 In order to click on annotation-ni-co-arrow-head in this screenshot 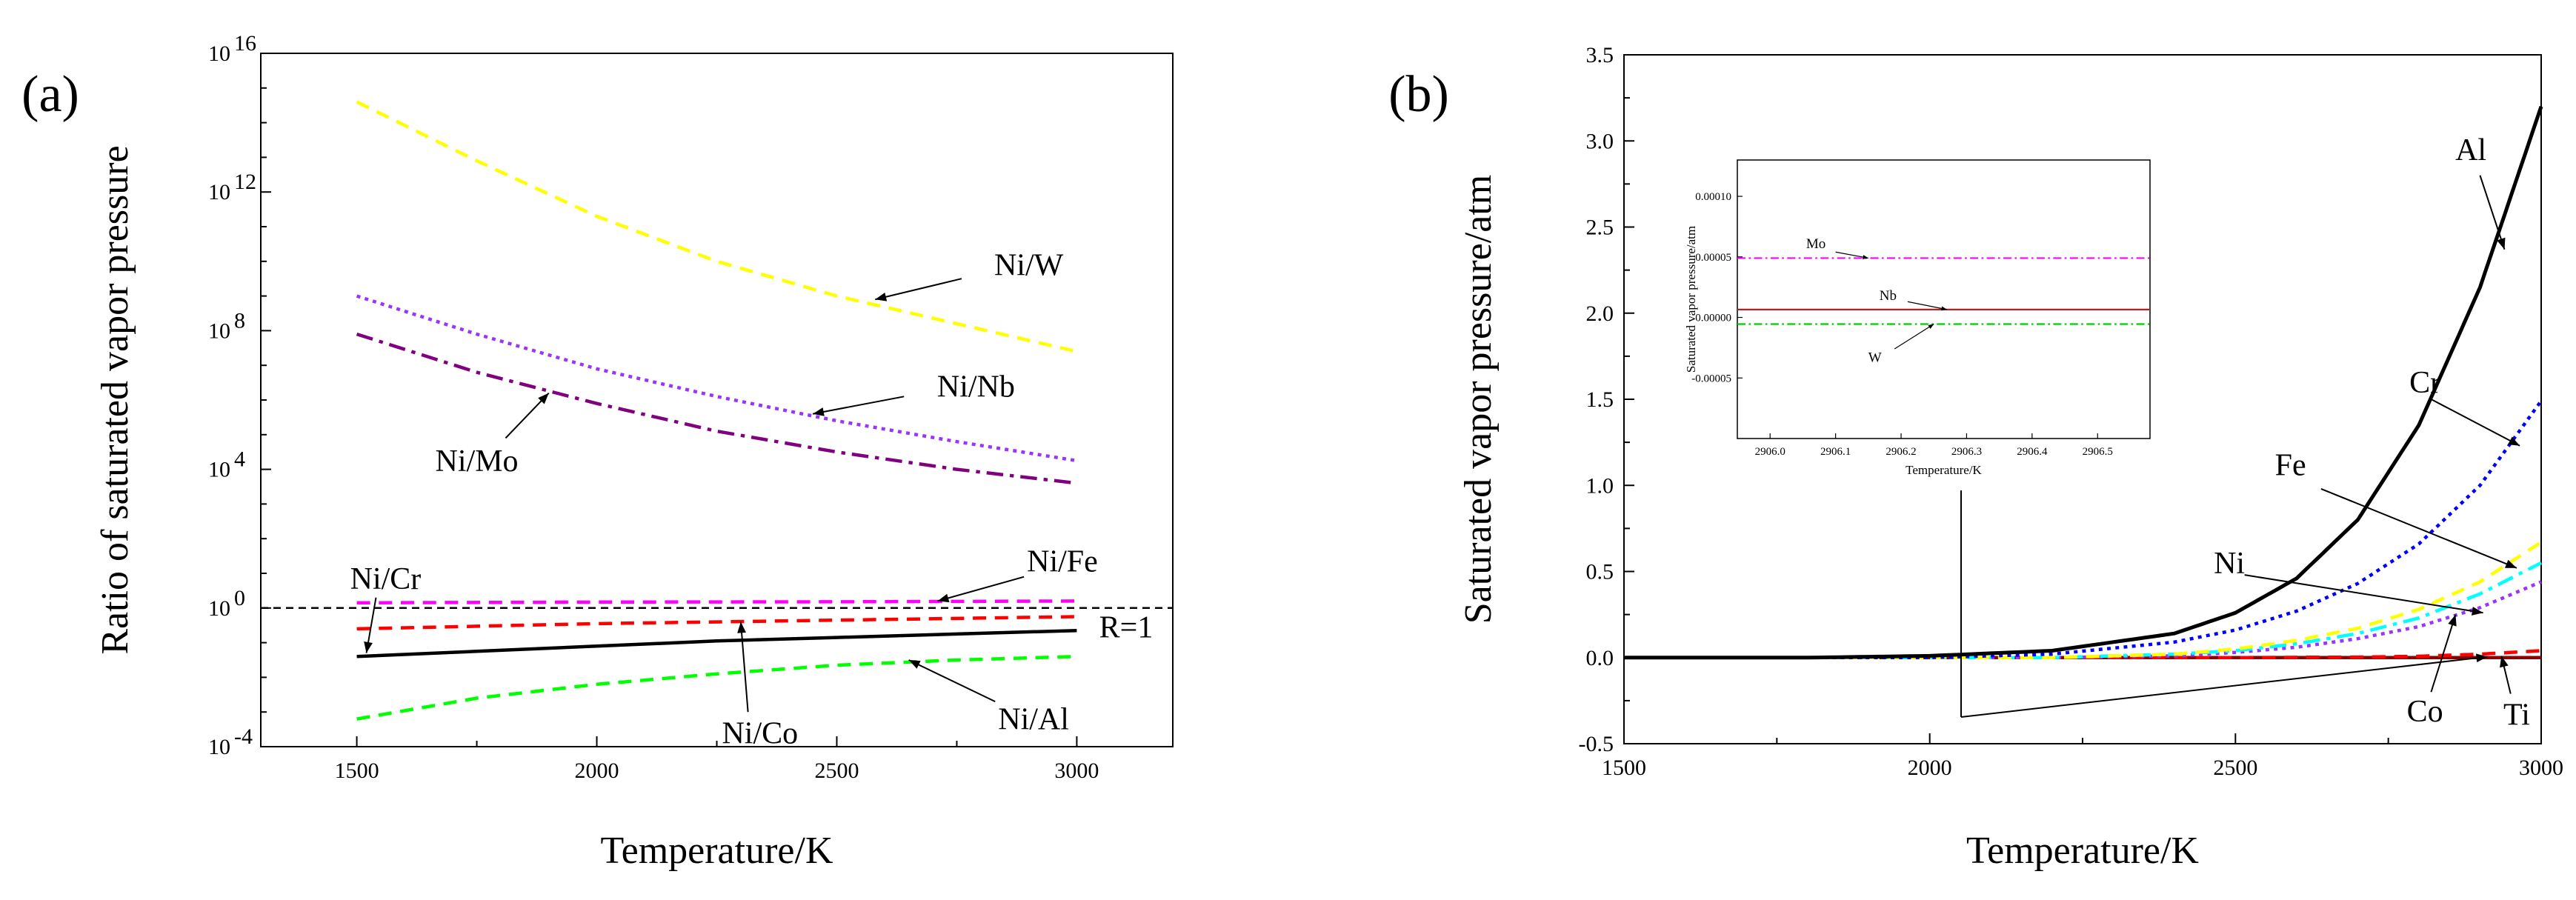, I will do `click(741, 627)`.